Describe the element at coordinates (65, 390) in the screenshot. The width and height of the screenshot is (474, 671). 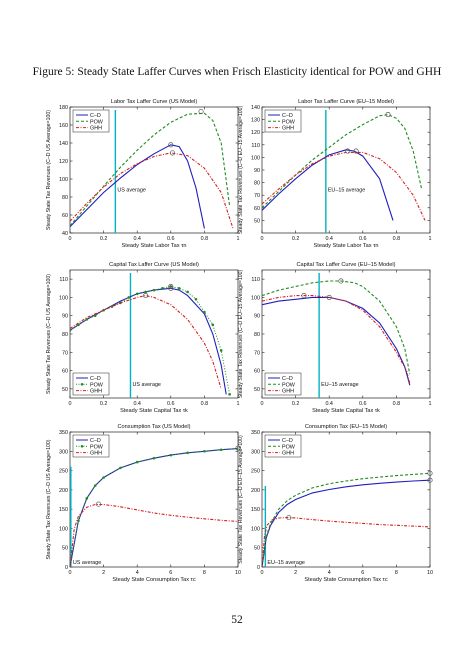
I see `y-tick-label: 50` at that location.